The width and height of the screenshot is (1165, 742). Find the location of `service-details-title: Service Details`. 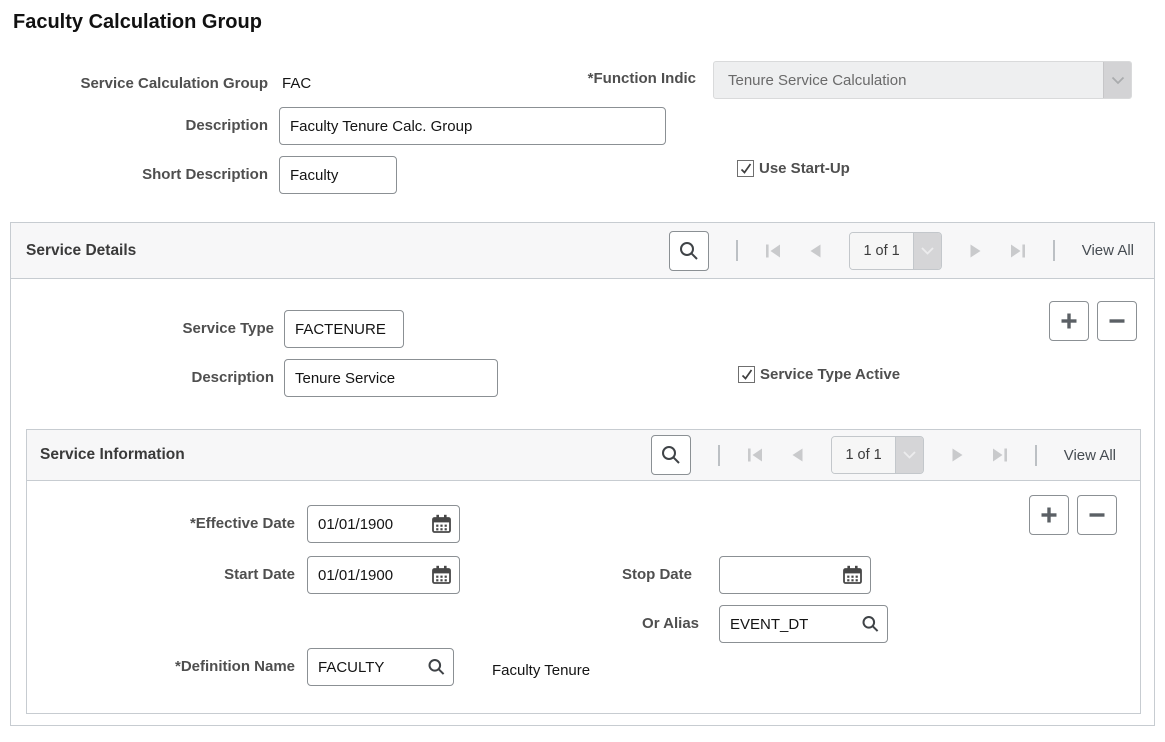

service-details-title: Service Details is located at coordinates (81, 250).